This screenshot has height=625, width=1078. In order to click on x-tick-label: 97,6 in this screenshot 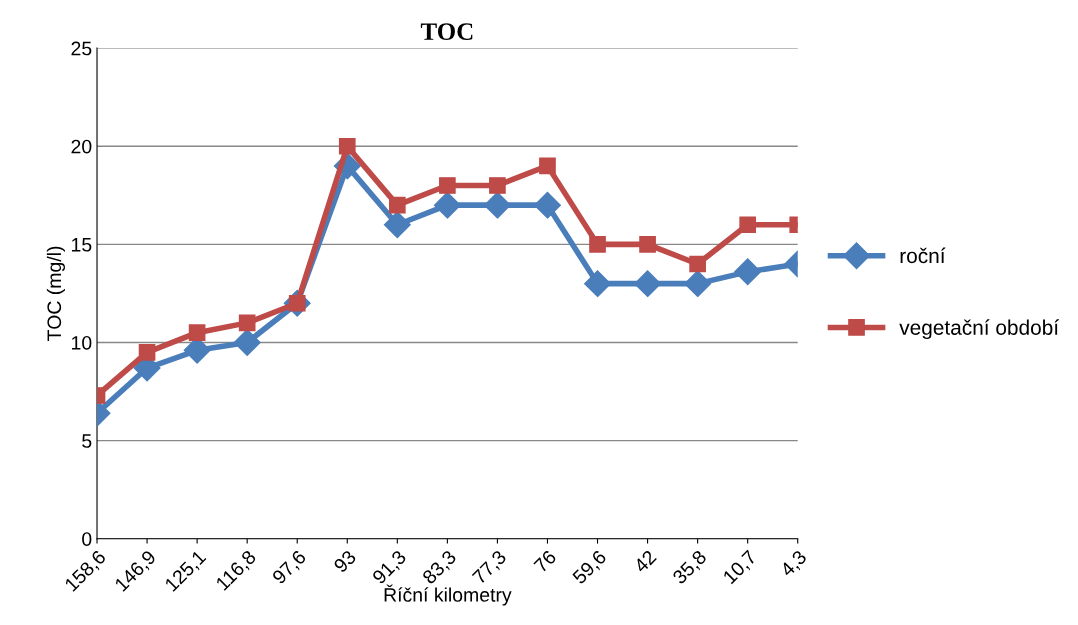, I will do `click(290, 568)`.